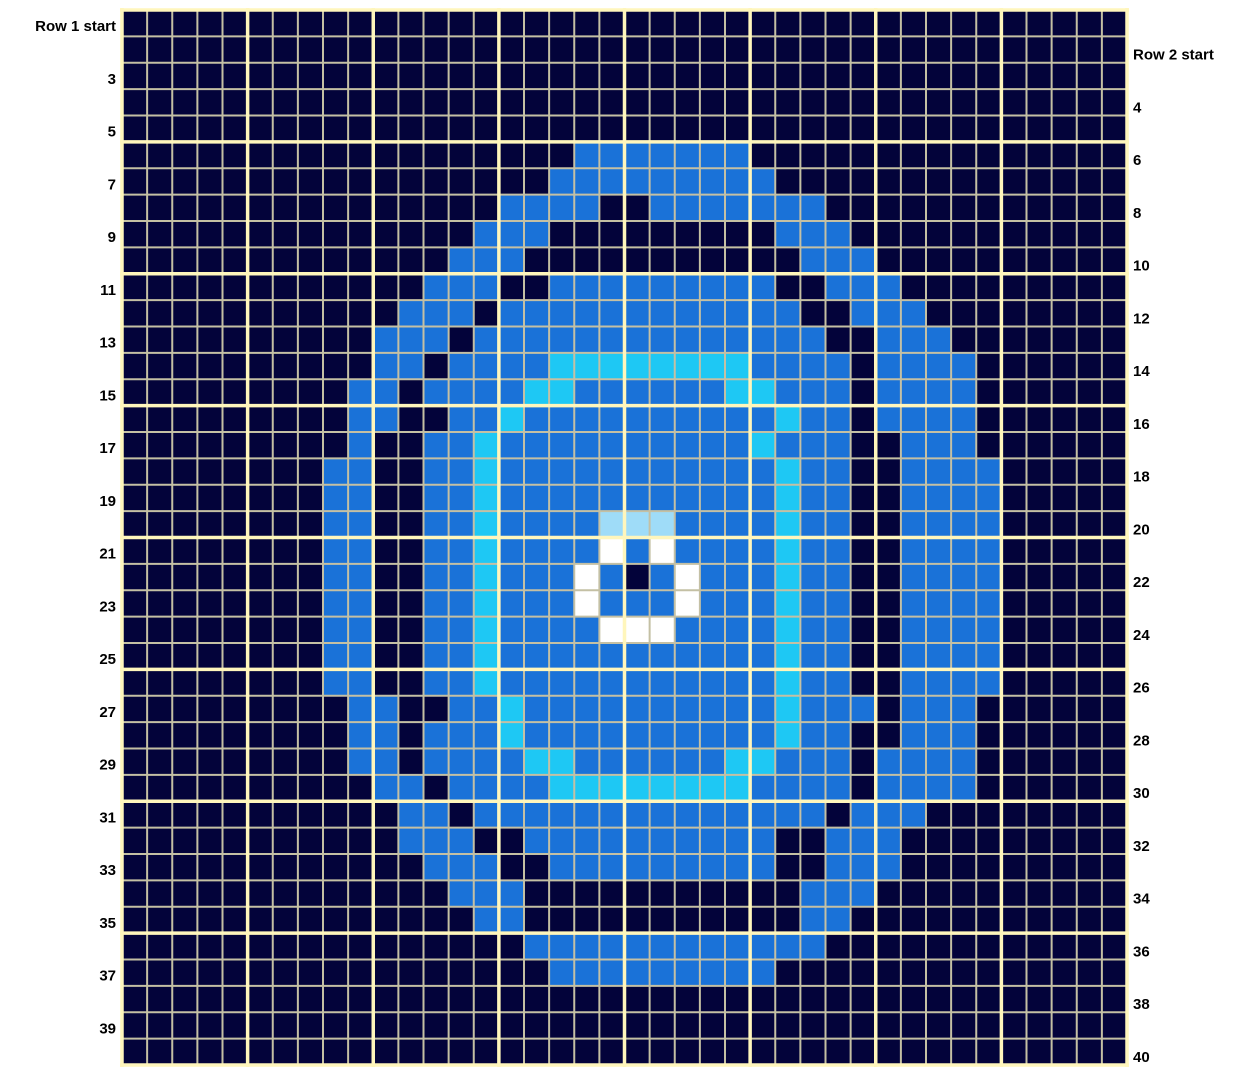 This screenshot has width=1252, height=1070. Describe the element at coordinates (107, 1028) in the screenshot. I see `row-label: 39` at that location.